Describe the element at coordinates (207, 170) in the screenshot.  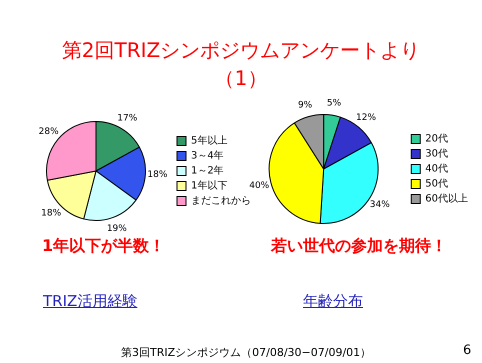
I see `legend-label: 1～2年` at that location.